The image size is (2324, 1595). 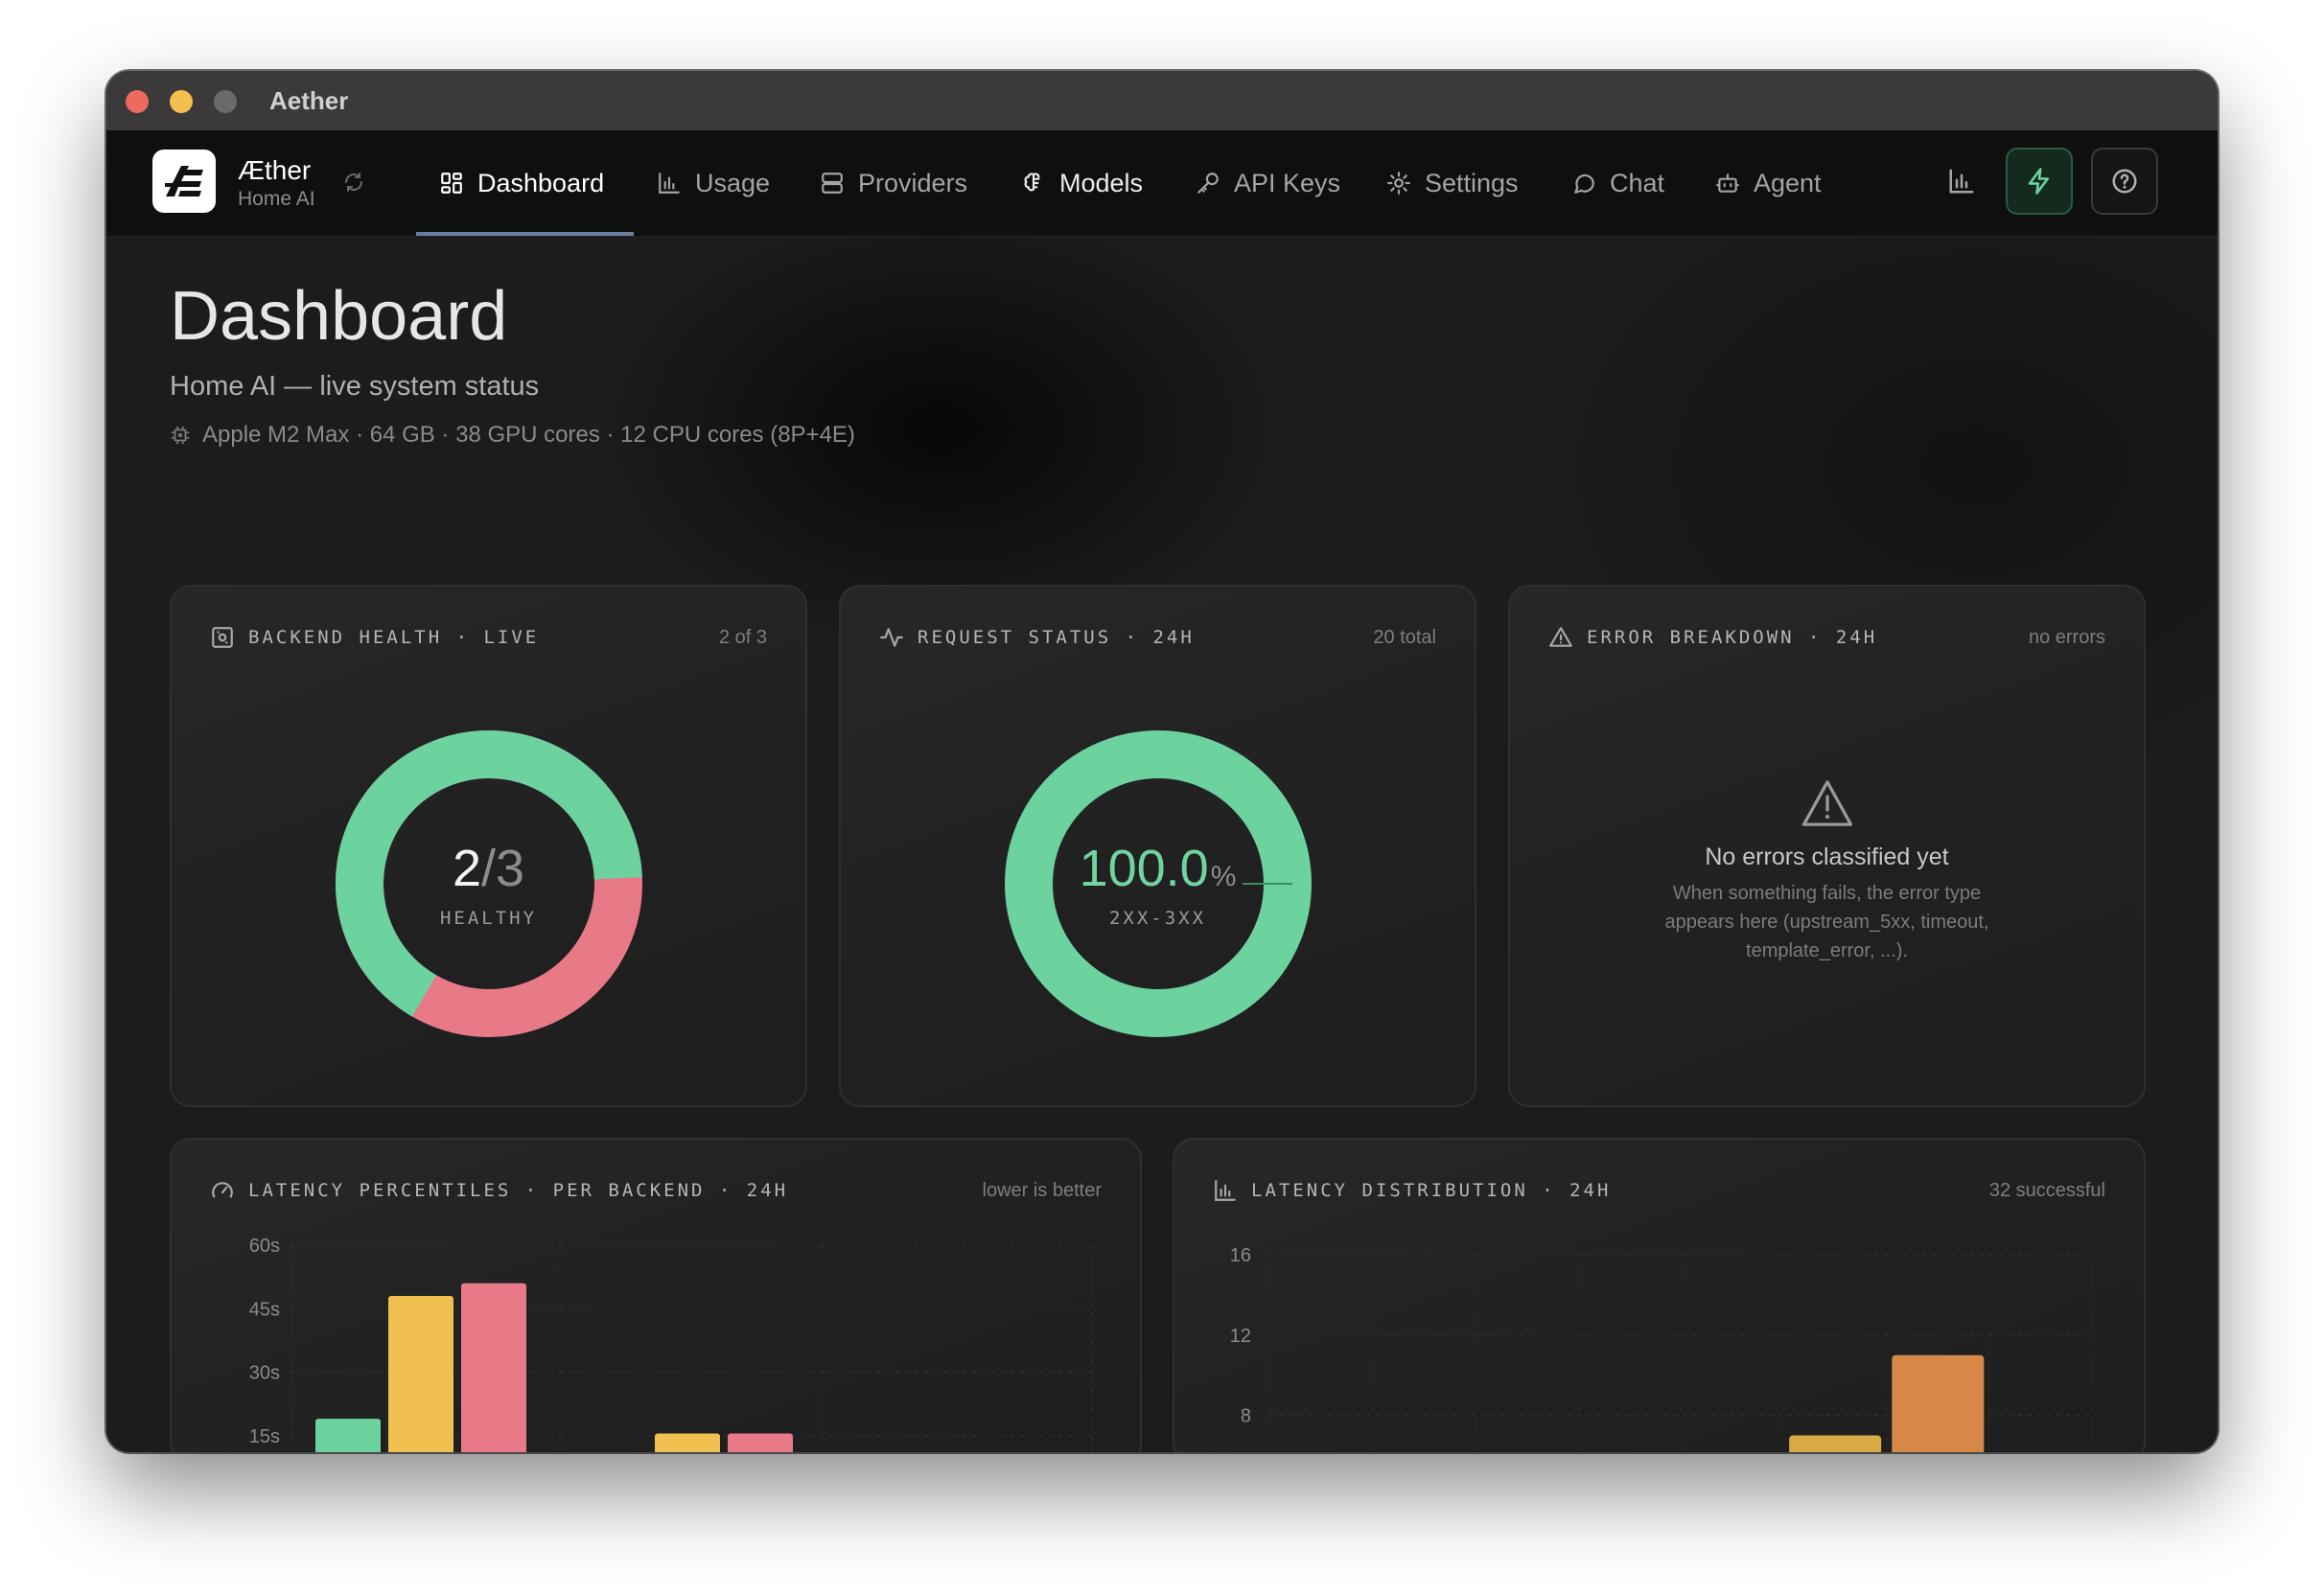 I want to click on help-icon, so click(x=2124, y=181).